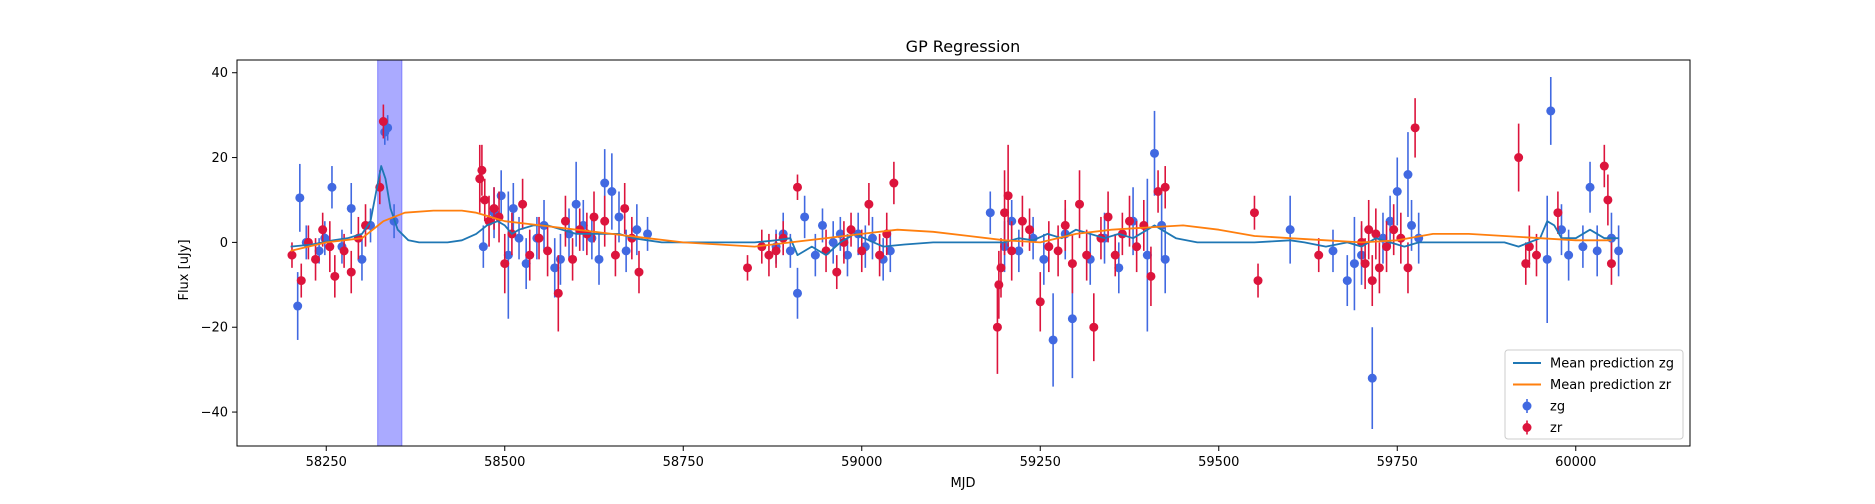  I want to click on x-tick-label: 59750, so click(1397, 462).